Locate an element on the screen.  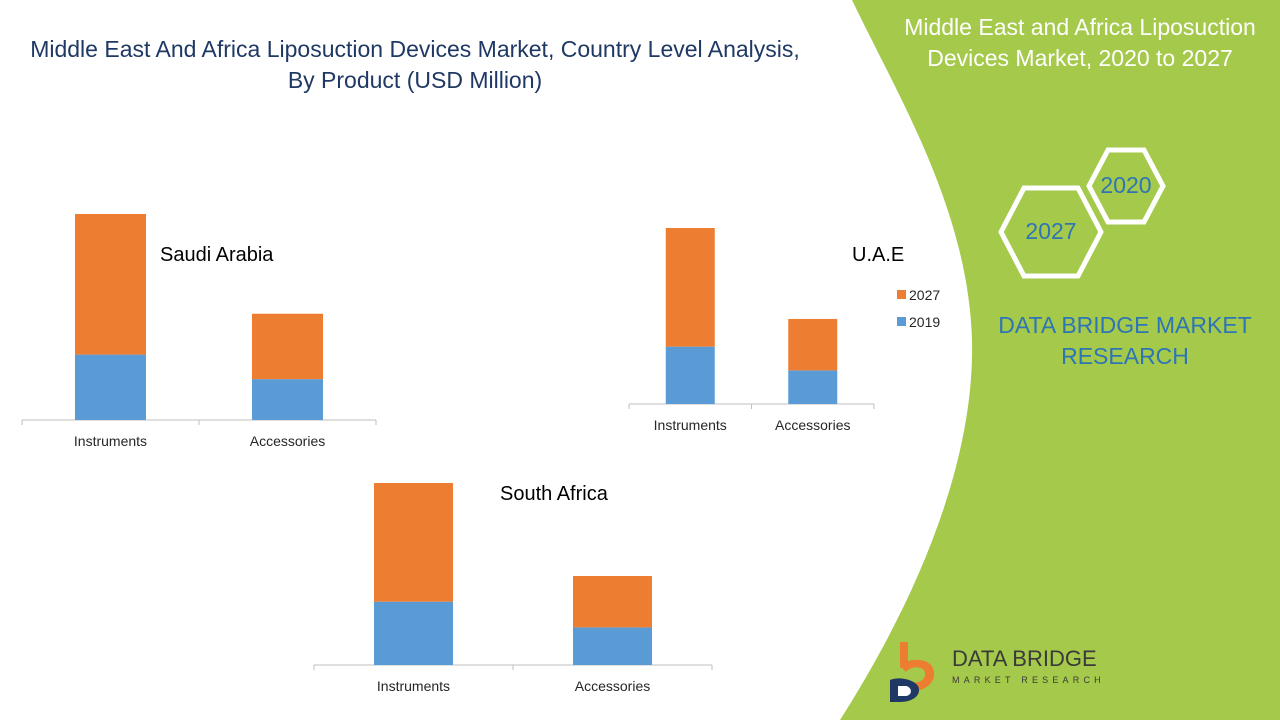
data-bridge-logo-icon is located at coordinates (912, 672).